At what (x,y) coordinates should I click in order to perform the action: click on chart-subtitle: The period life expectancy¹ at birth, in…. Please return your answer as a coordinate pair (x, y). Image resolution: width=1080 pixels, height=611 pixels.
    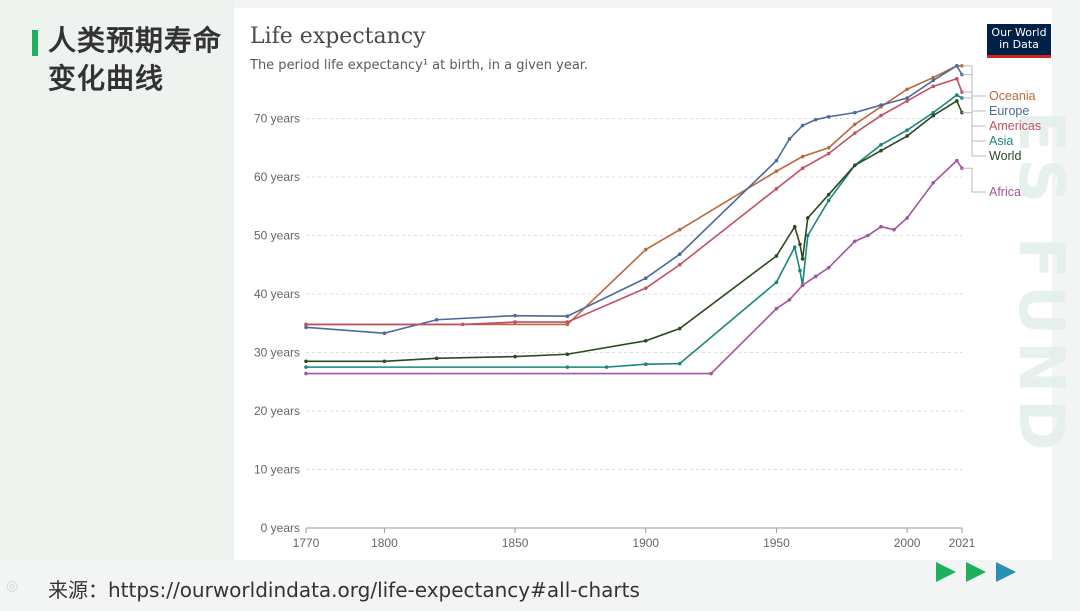
    Looking at the image, I should click on (419, 65).